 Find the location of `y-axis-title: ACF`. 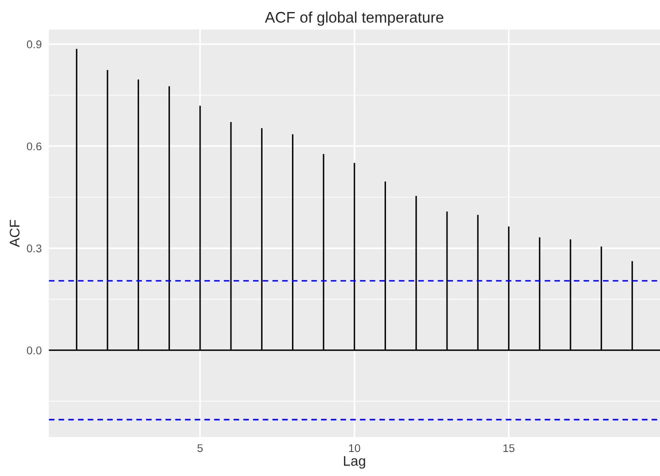

y-axis-title: ACF is located at coordinates (15, 234).